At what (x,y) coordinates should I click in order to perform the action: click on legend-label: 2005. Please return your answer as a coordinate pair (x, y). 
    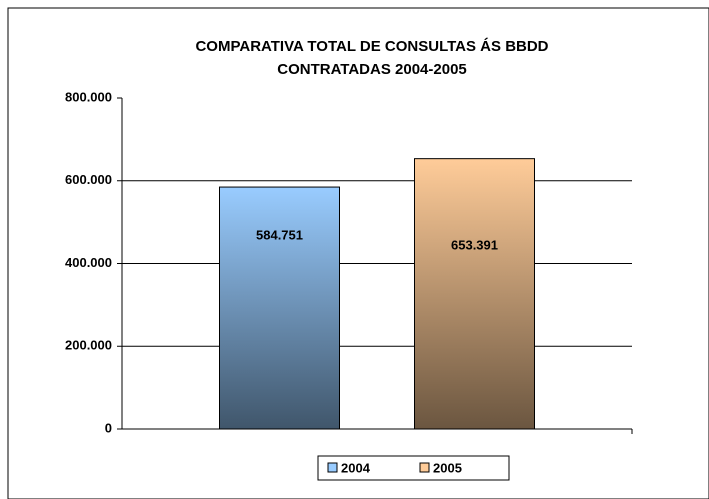
    Looking at the image, I should click on (447, 467).